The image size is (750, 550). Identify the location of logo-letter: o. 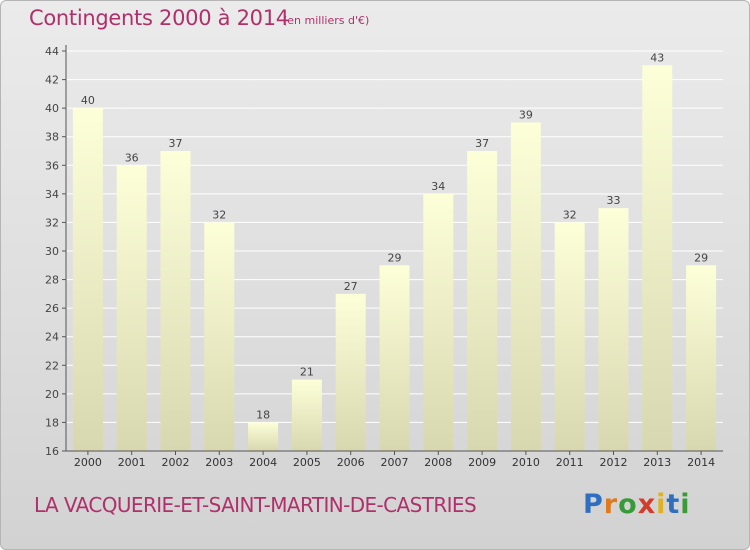
(628, 504).